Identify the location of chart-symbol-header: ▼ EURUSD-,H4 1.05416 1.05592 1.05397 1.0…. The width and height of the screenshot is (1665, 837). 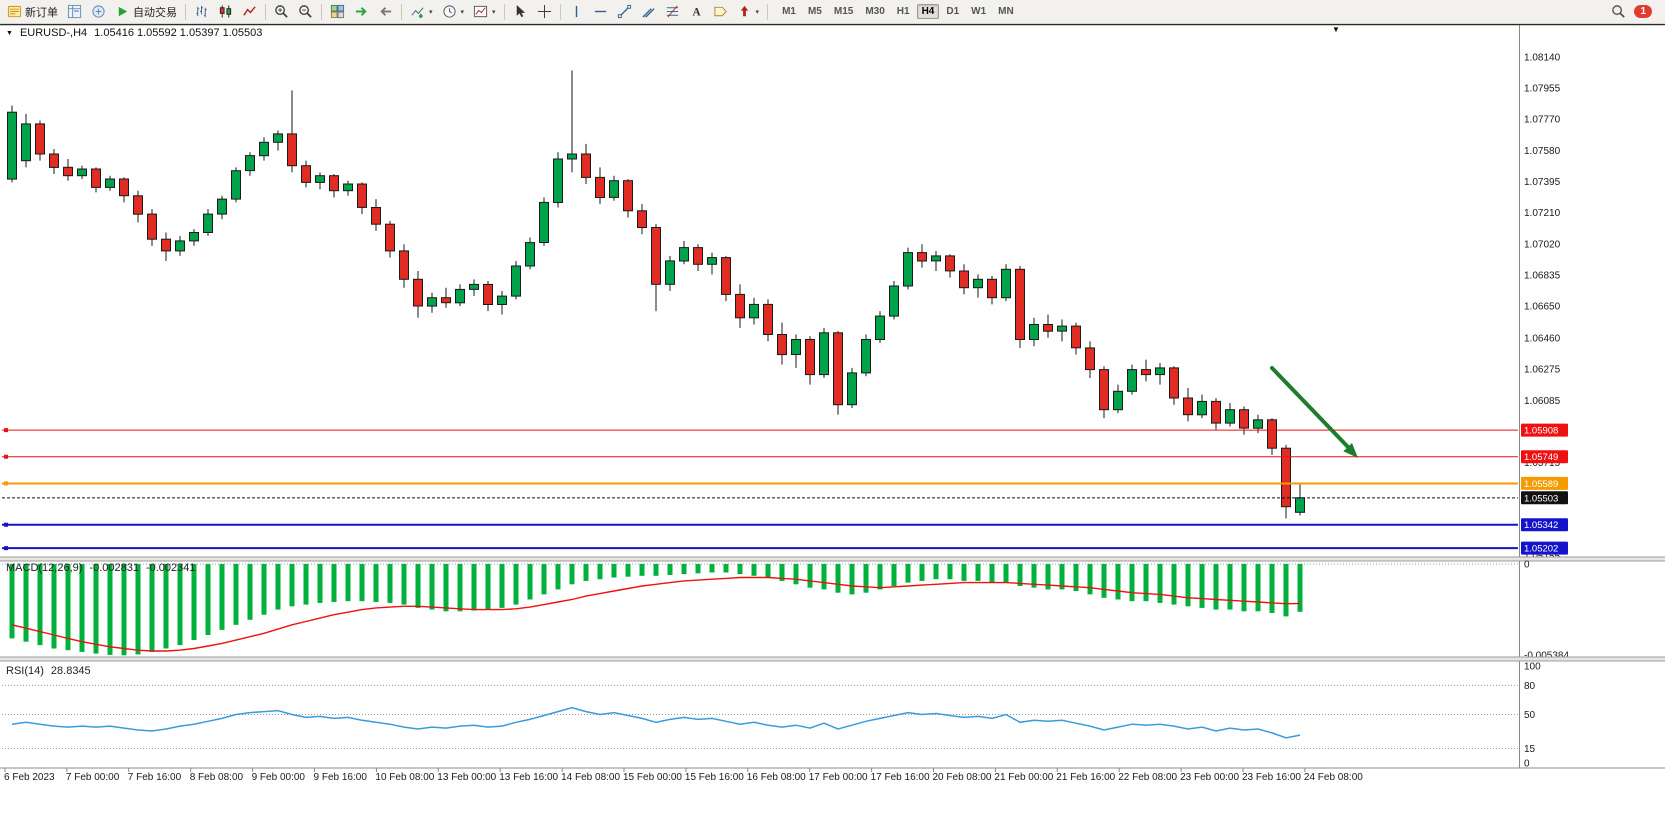
(134, 33).